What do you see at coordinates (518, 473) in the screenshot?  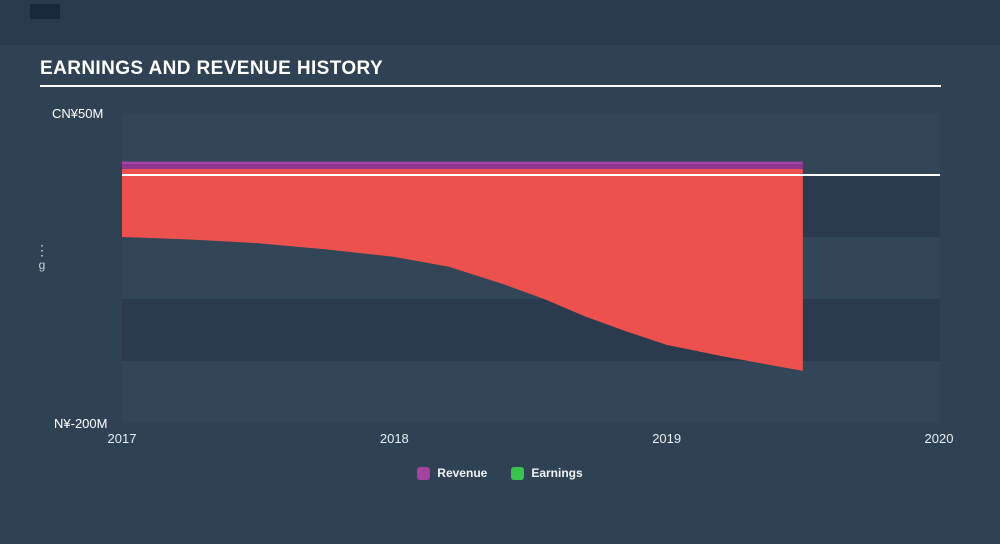 I see `earnings-swatch-icon` at bounding box center [518, 473].